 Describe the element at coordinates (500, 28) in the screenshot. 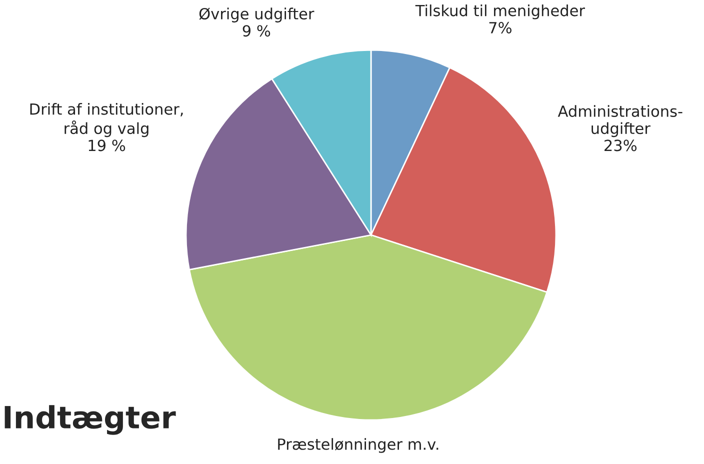

I see `data-label: 7%` at that location.